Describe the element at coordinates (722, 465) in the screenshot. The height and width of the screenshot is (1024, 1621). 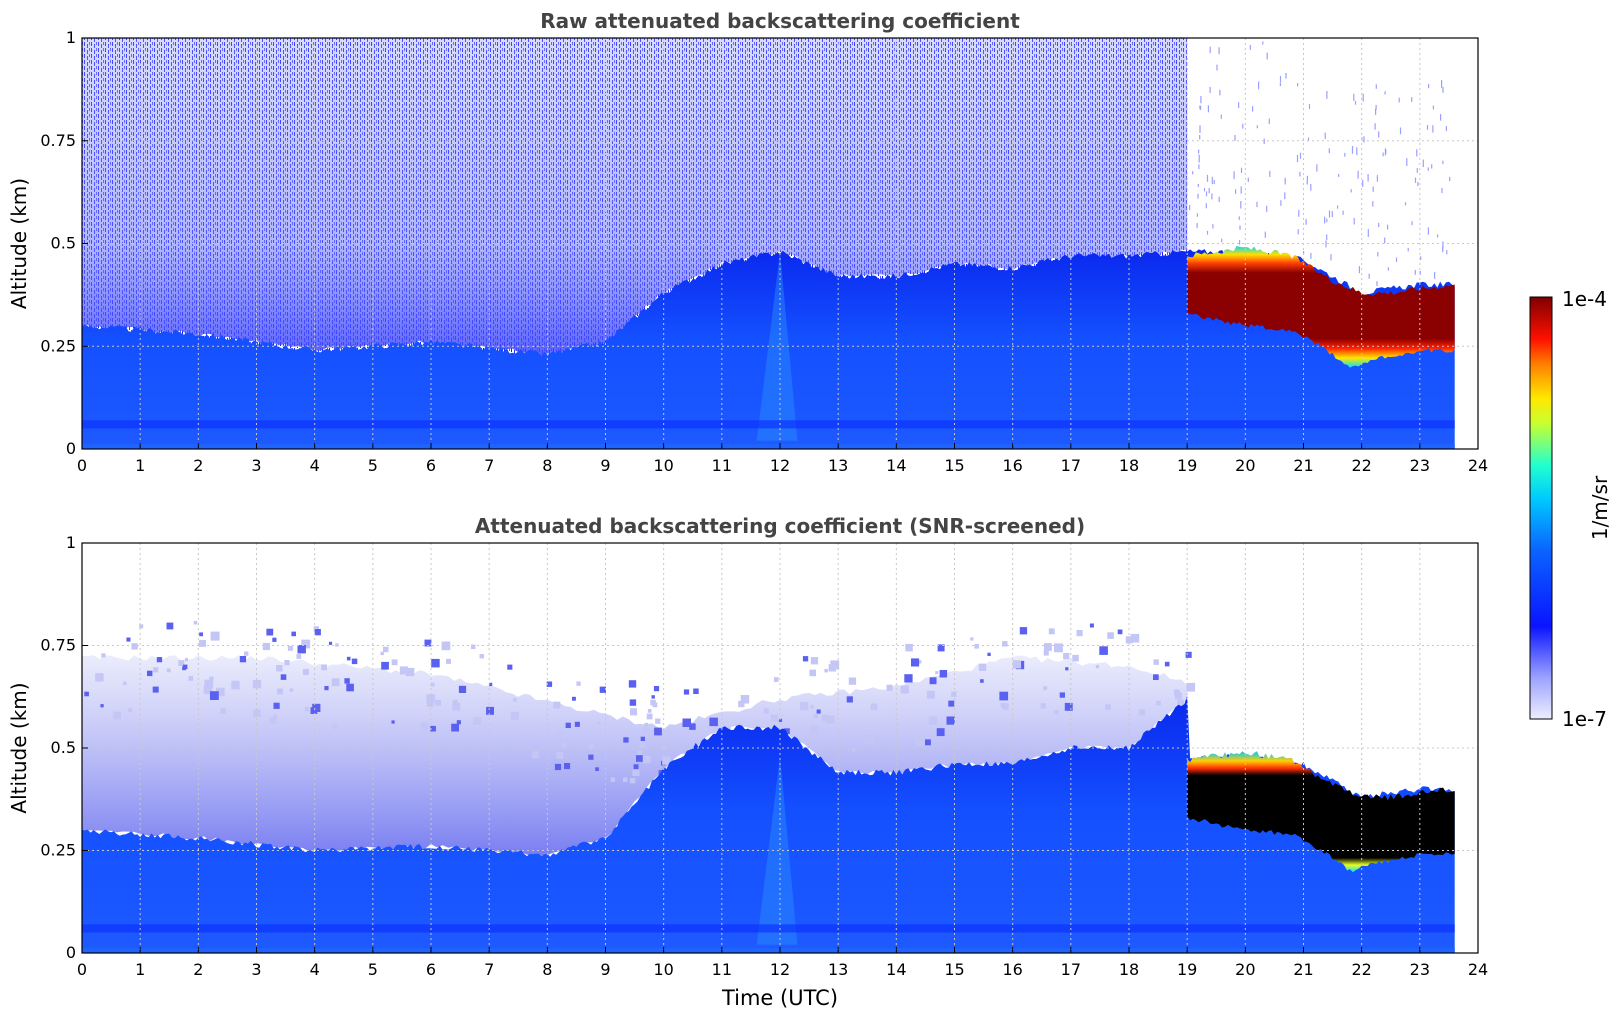
I see `x-tick-label: 11` at that location.